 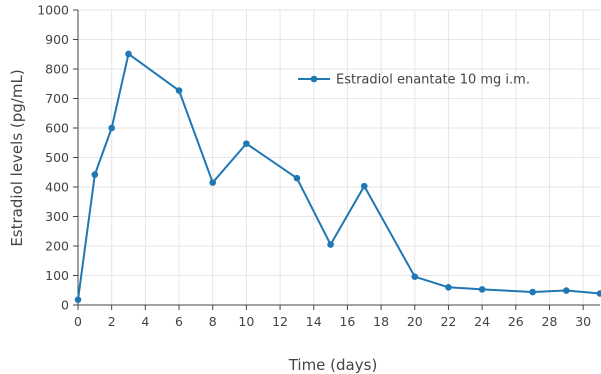 I want to click on y-tick-label: 500, so click(x=57, y=157).